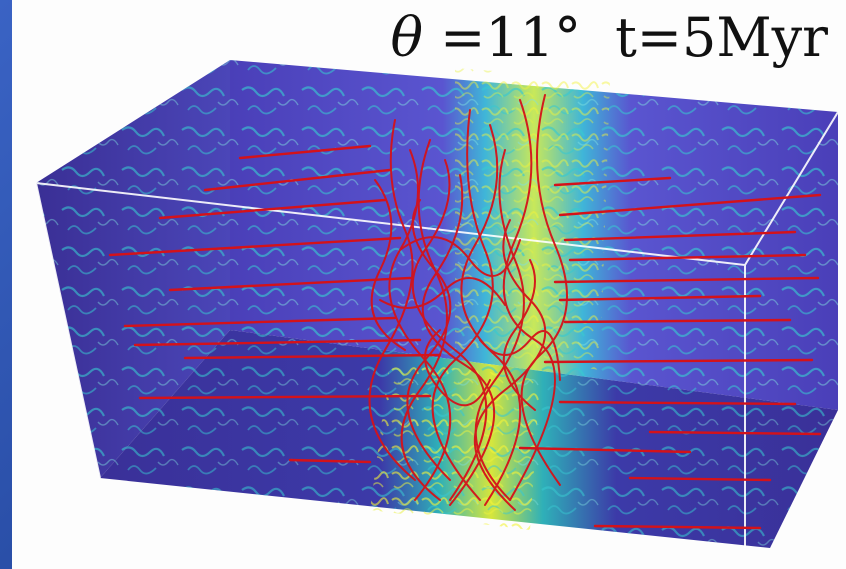  Describe the element at coordinates (721, 37) in the screenshot. I see `time-value: t=5Myr` at that location.